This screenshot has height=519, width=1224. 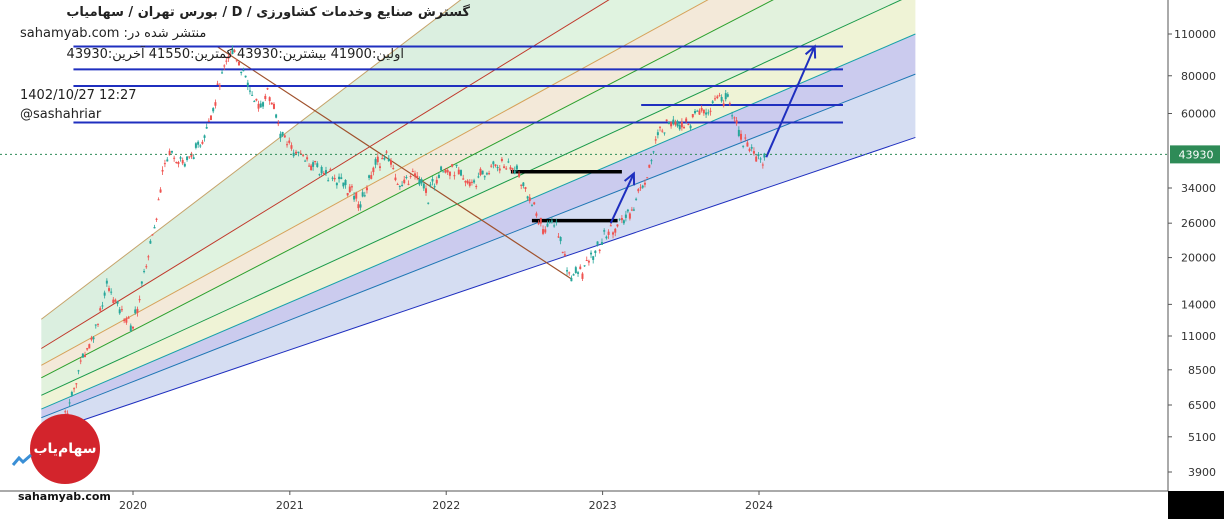 I want to click on x-tick-label: 2024, so click(x=759, y=505).